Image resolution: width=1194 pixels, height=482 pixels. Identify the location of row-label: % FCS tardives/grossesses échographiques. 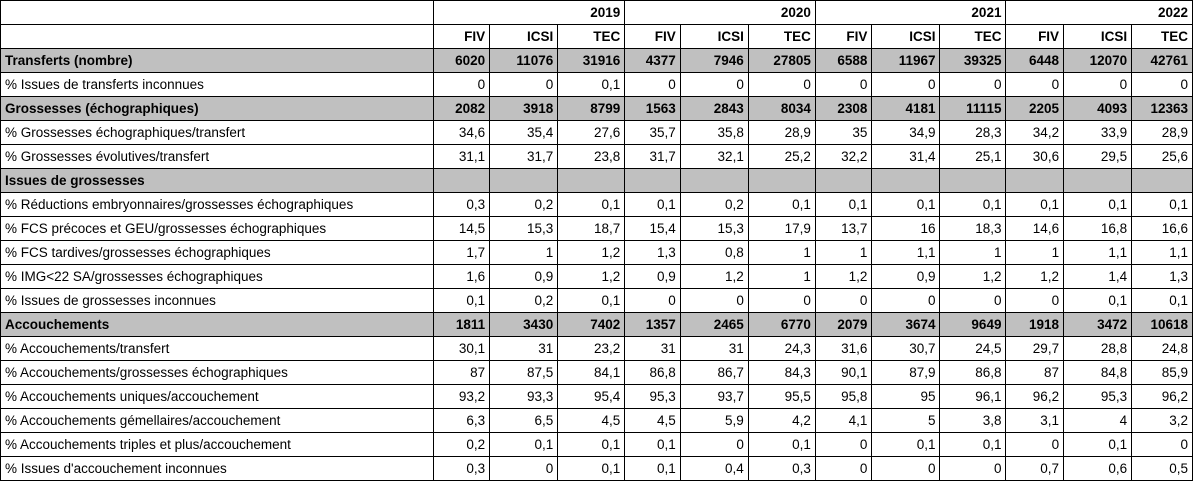
(217, 252).